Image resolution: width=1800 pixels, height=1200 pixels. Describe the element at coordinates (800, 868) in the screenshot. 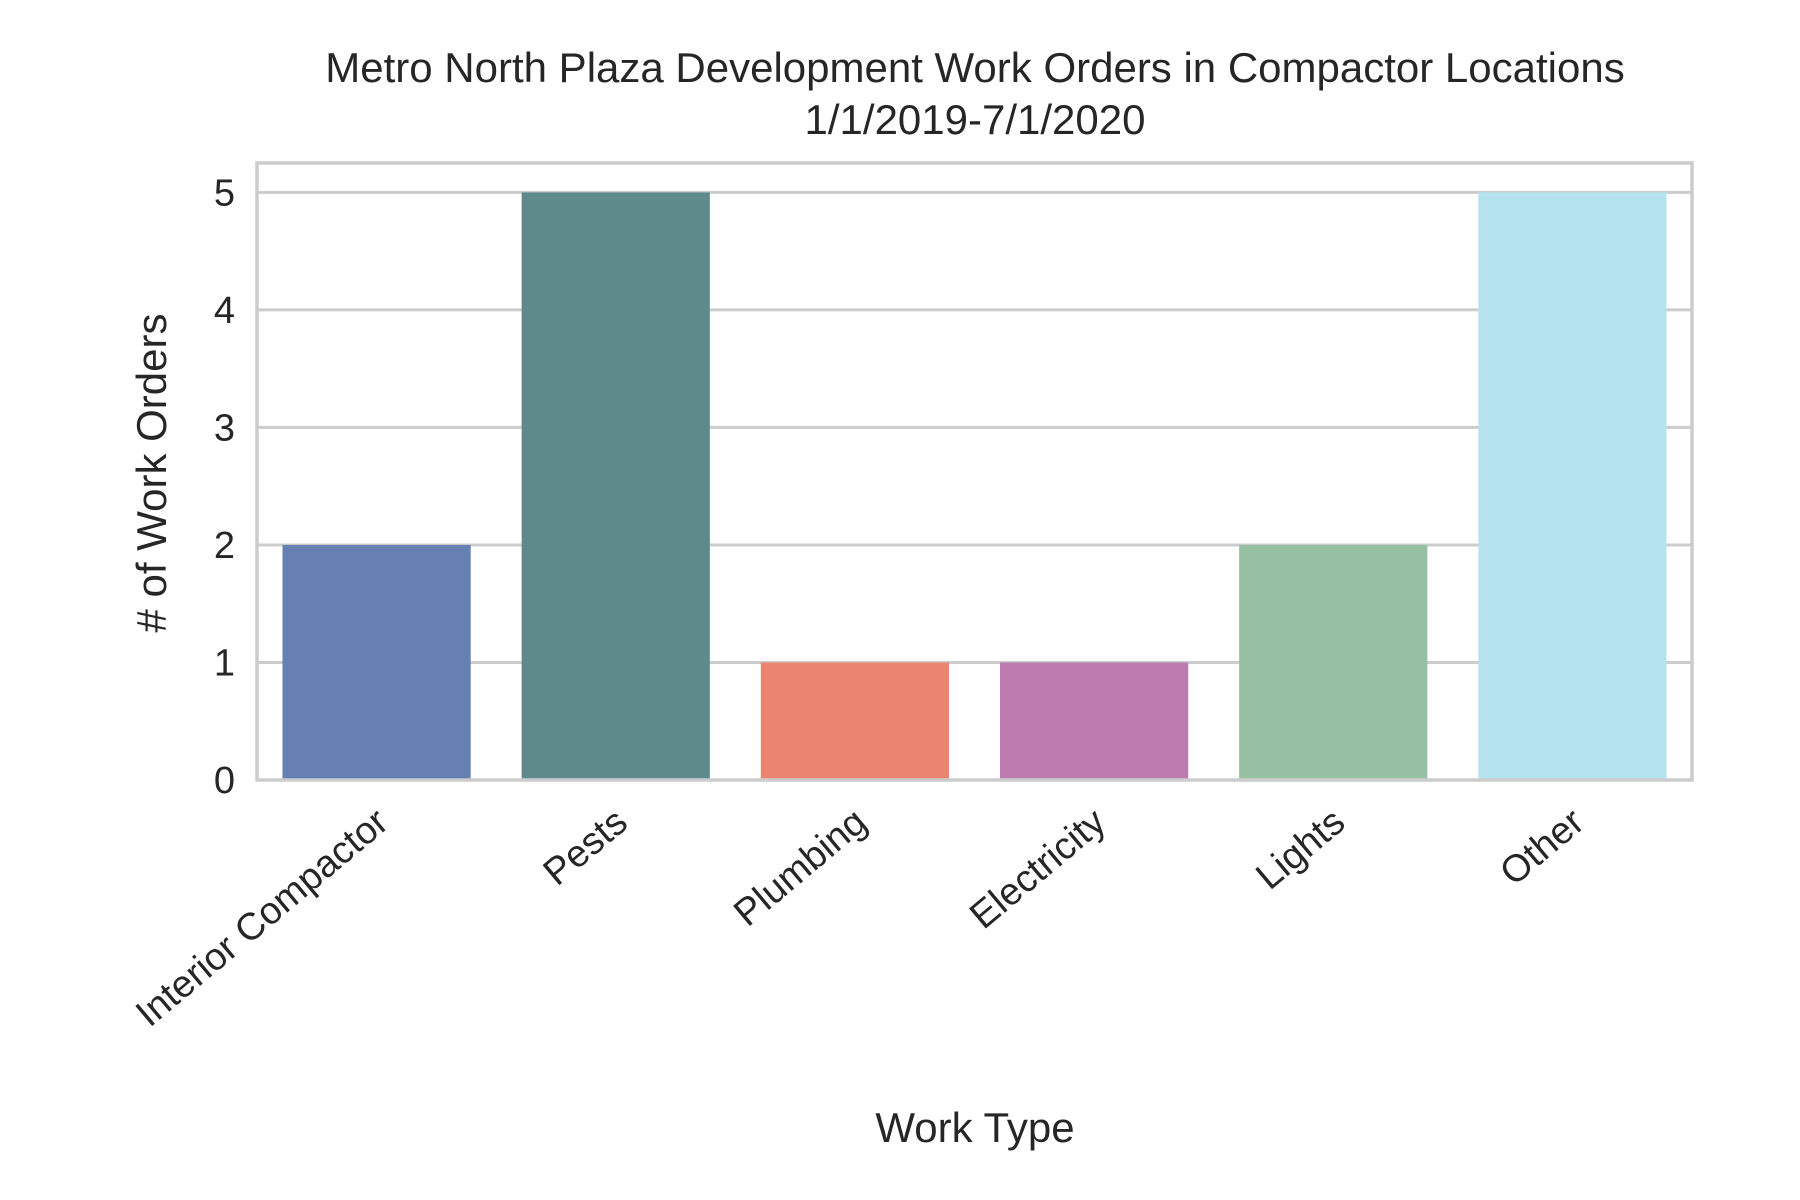

I see `x-tick-label-plumbing: Plumbing` at that location.